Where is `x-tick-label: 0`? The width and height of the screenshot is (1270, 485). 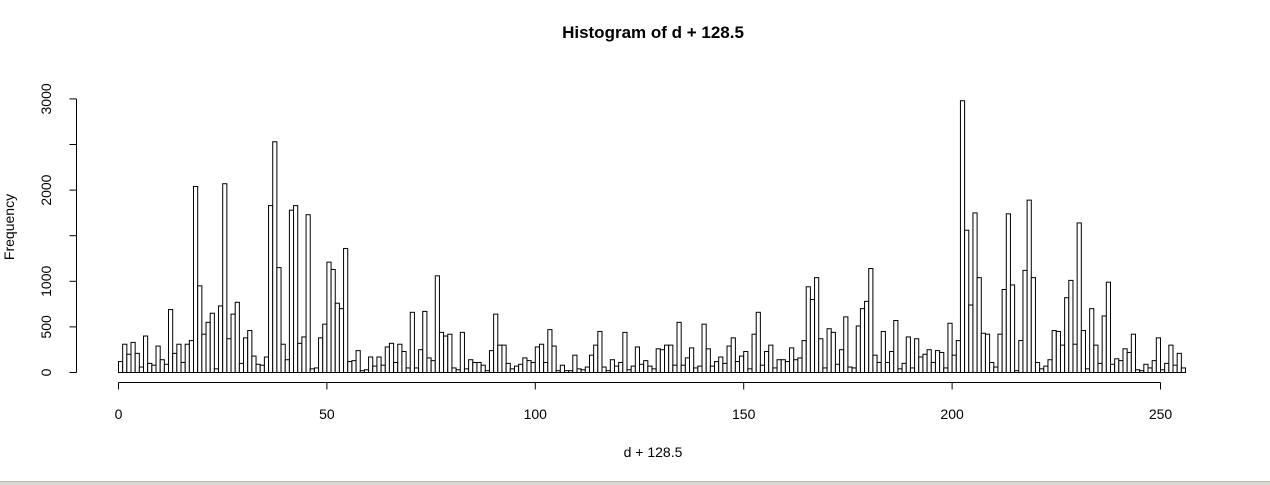 x-tick-label: 0 is located at coordinates (119, 414).